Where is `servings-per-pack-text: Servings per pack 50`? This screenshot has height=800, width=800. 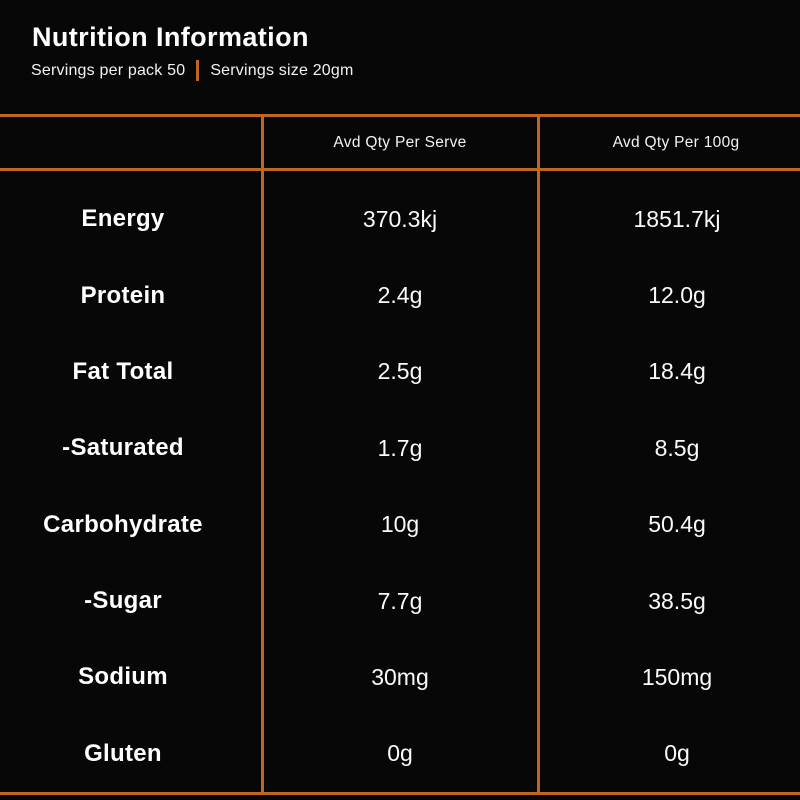 servings-per-pack-text: Servings per pack 50 is located at coordinates (108, 70).